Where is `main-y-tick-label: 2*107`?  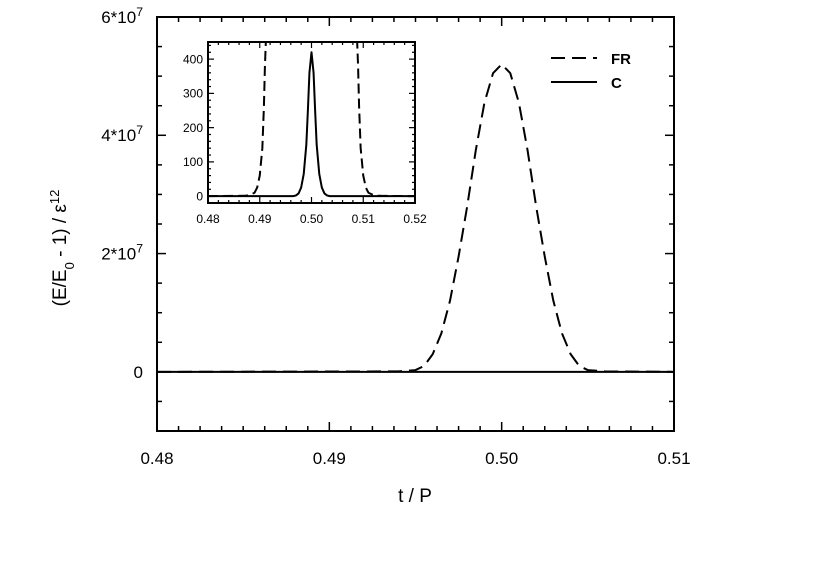
main-y-tick-label: 2*107 is located at coordinates (122, 253).